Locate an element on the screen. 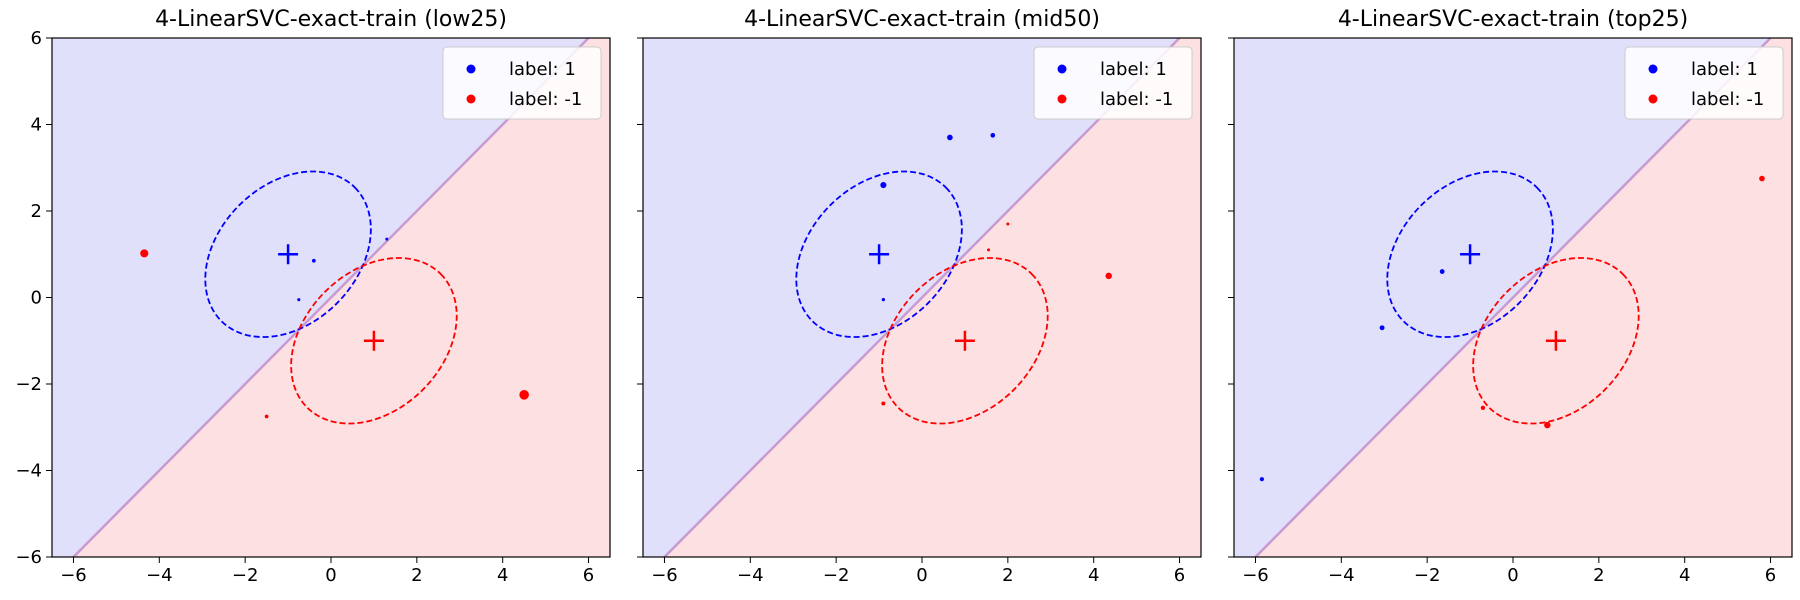 This screenshot has height=600, width=1800. panel-1-x-tick-label-3: −2 is located at coordinates (245, 575).